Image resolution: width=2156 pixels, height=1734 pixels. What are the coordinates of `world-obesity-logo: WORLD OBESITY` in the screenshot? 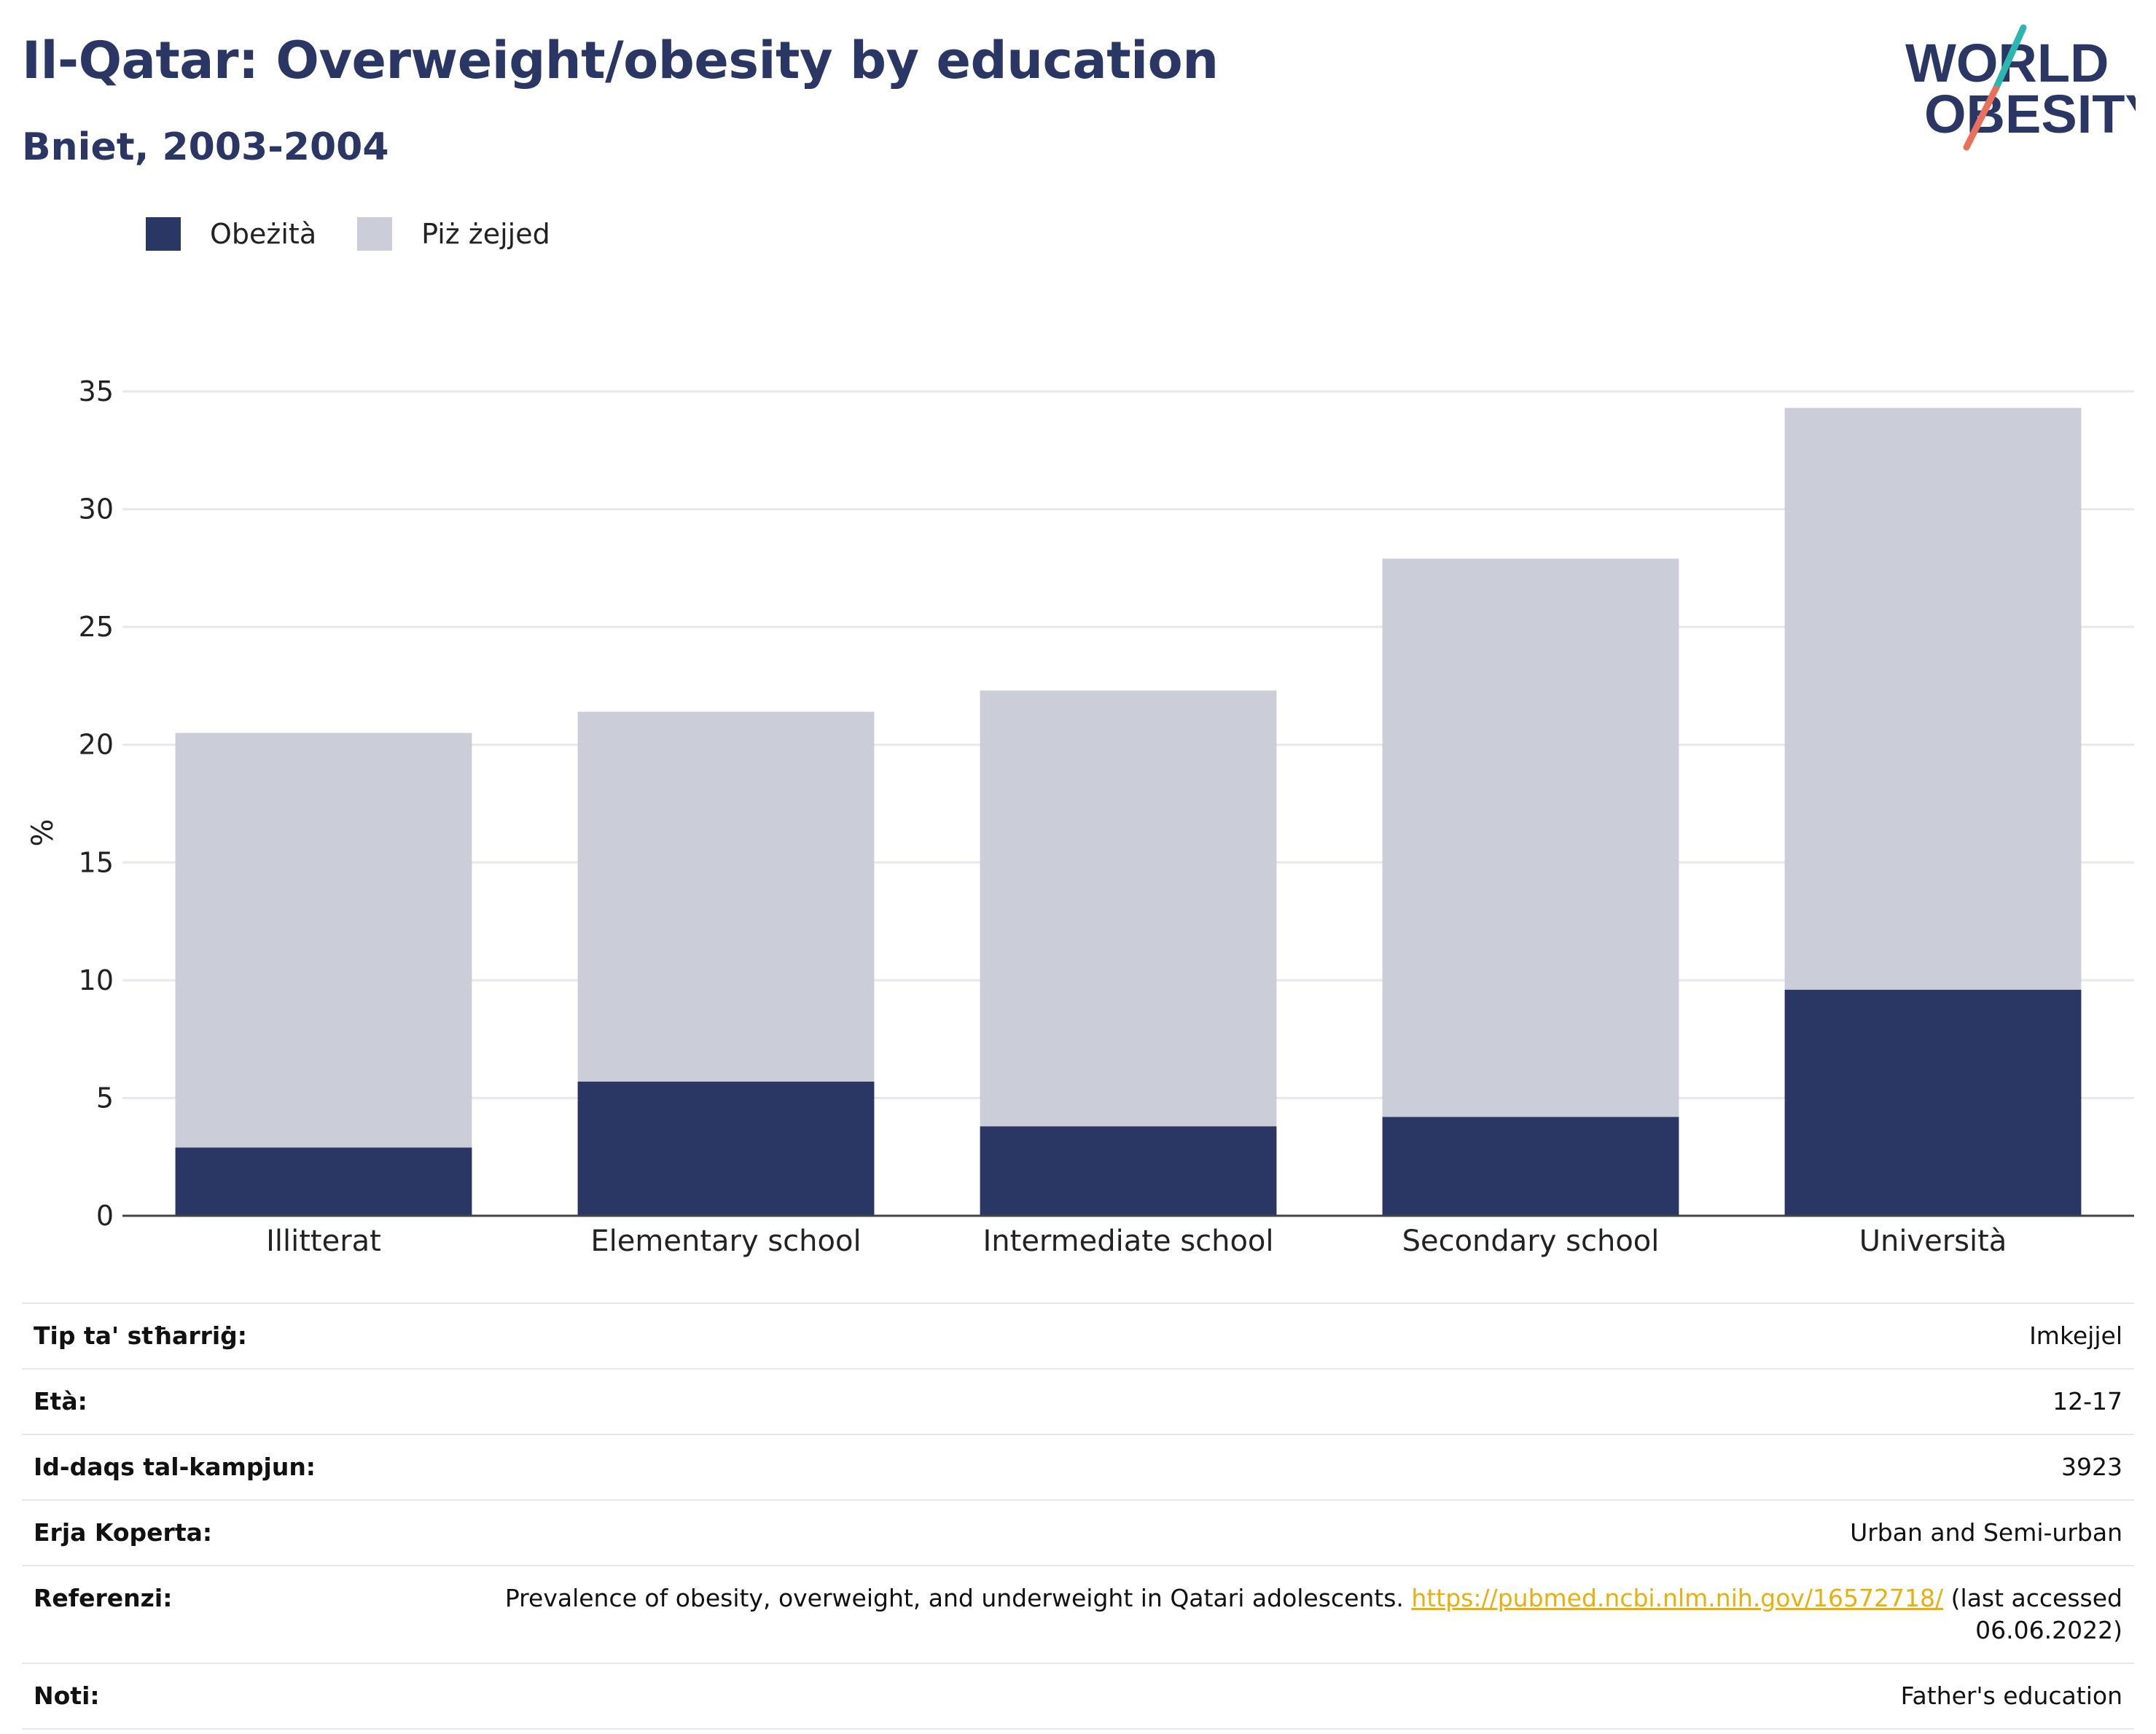 It's located at (2021, 88).